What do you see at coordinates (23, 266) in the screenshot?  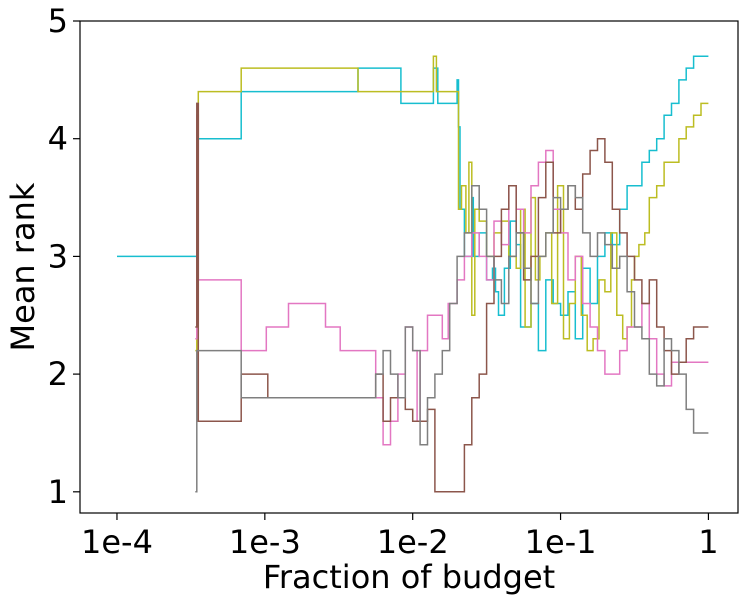 I see `y-axis-label: Mean rank` at bounding box center [23, 266].